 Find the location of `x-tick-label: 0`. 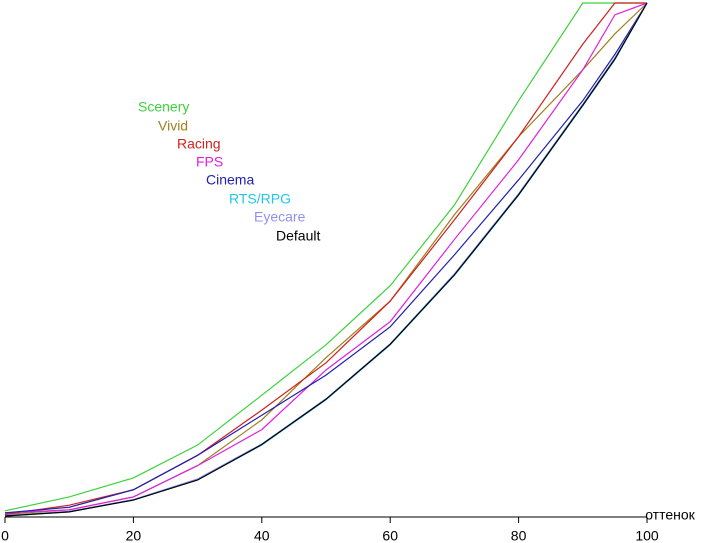

x-tick-label: 0 is located at coordinates (5, 535).